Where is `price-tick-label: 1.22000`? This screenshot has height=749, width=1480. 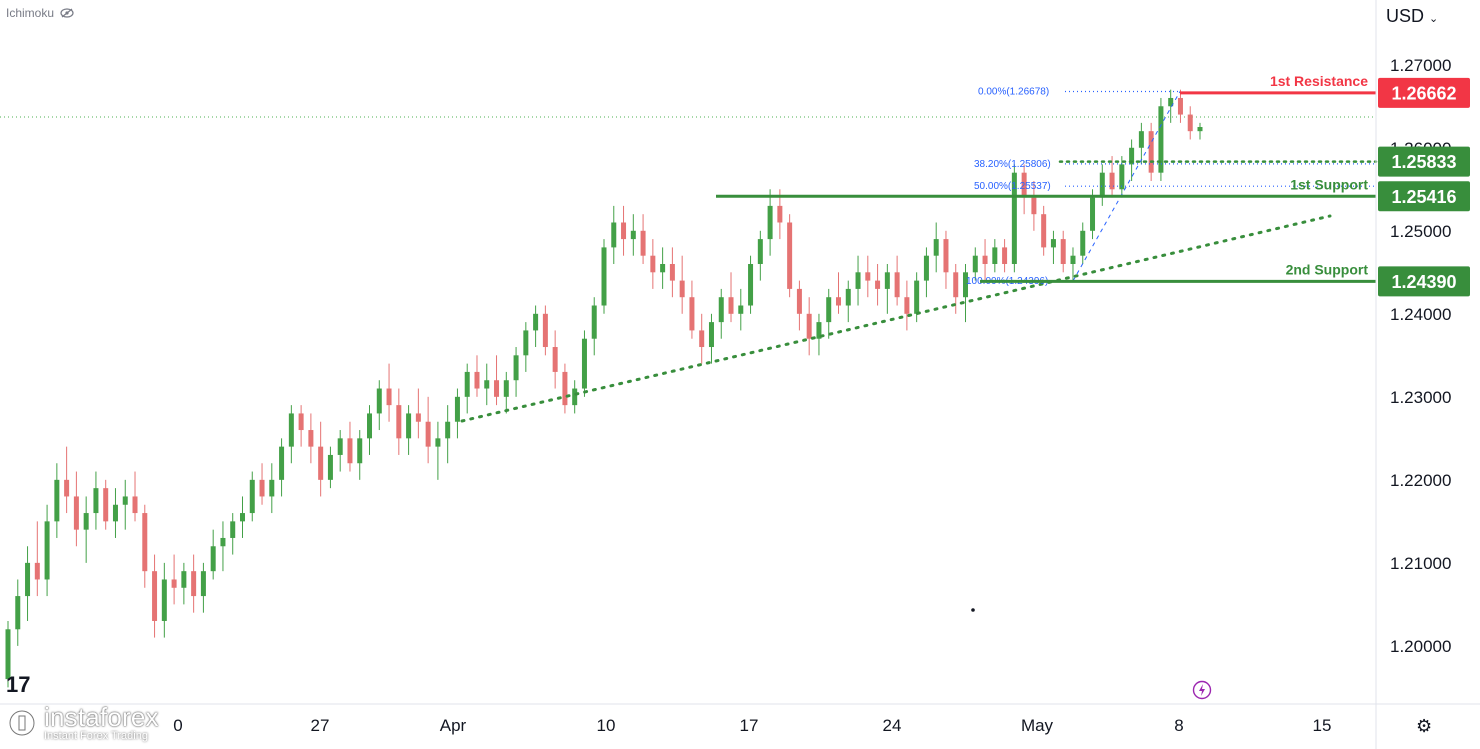
price-tick-label: 1.22000 is located at coordinates (1420, 480).